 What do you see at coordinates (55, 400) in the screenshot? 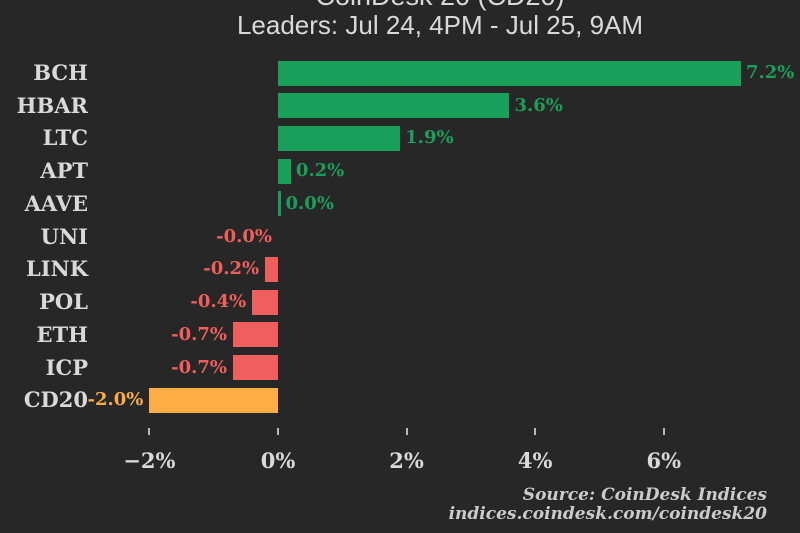
I see `category-label-cd20: CD20` at bounding box center [55, 400].